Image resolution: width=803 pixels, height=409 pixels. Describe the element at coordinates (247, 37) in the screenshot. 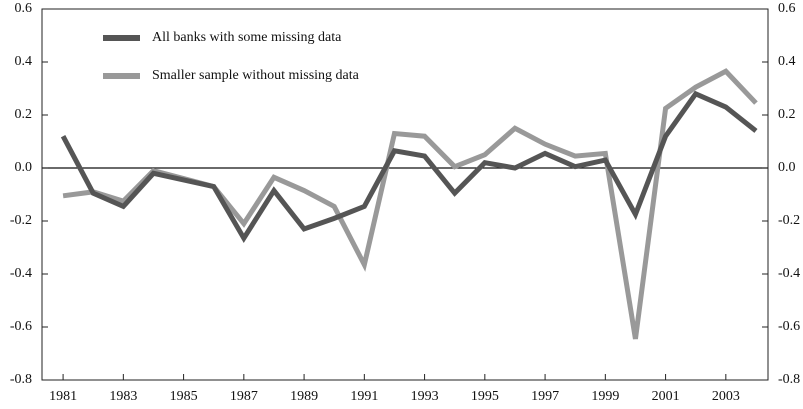

I see `legend-label: All banks with some missing data` at that location.